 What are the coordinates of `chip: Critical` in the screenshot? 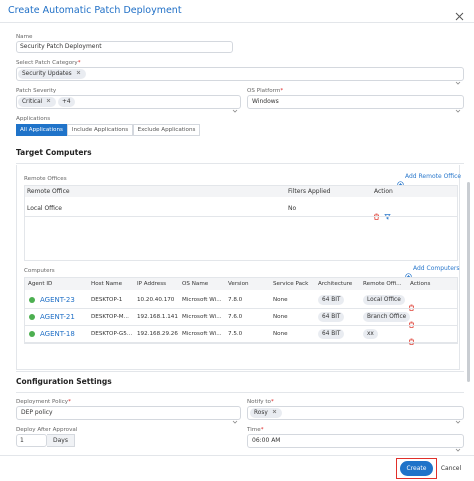 It's located at (37, 102).